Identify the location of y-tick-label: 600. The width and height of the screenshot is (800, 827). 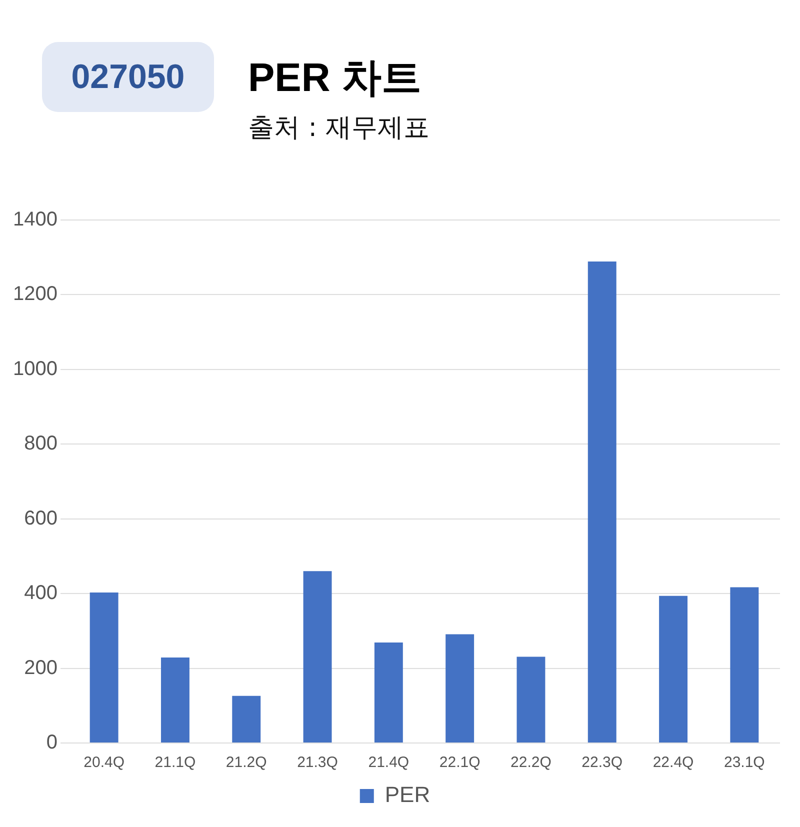
(41, 518).